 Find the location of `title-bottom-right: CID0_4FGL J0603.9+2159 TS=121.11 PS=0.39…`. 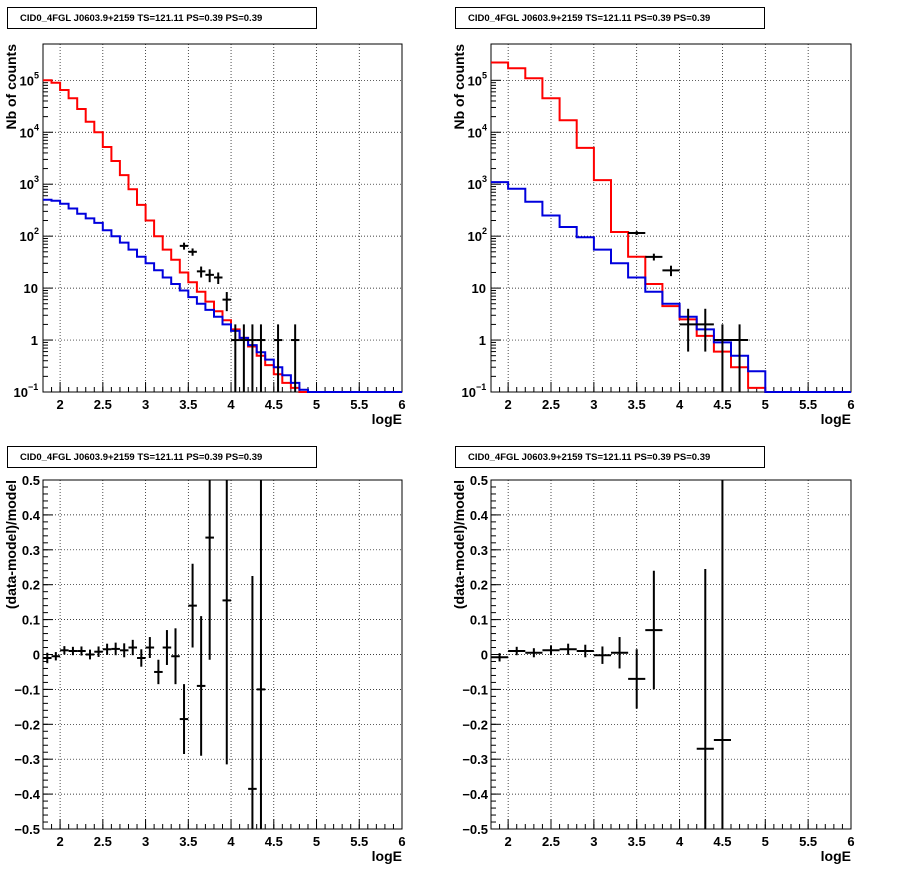

title-bottom-right: CID0_4FGL J0603.9+2159 TS=121.11 PS=0.39… is located at coordinates (610, 457).